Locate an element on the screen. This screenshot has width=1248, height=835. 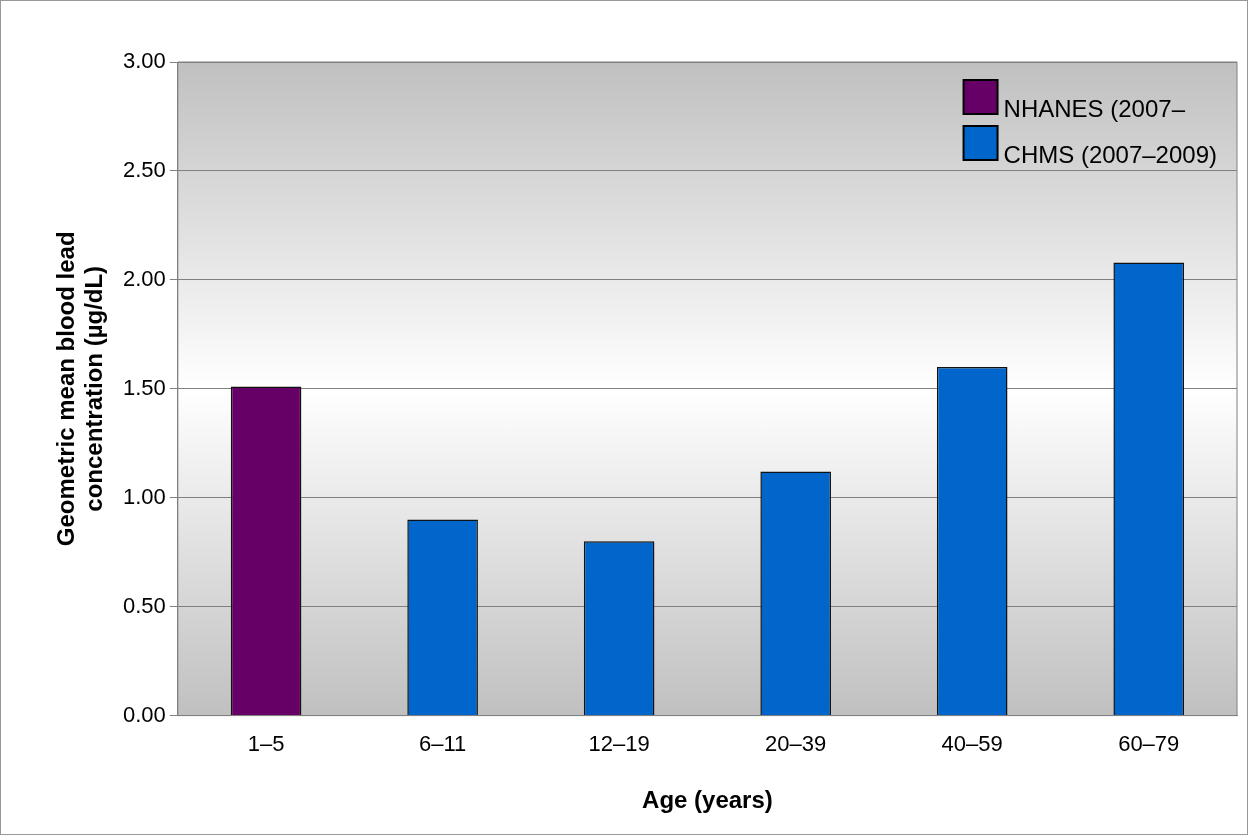
x-tick-label: 60–79 is located at coordinates (1149, 743).